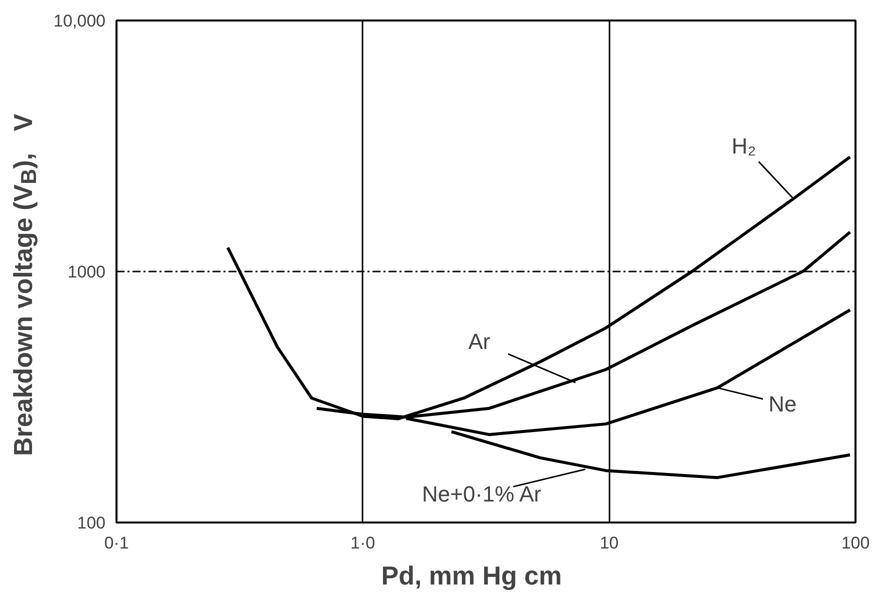  I want to click on x-tick-label: 100, so click(855, 543).